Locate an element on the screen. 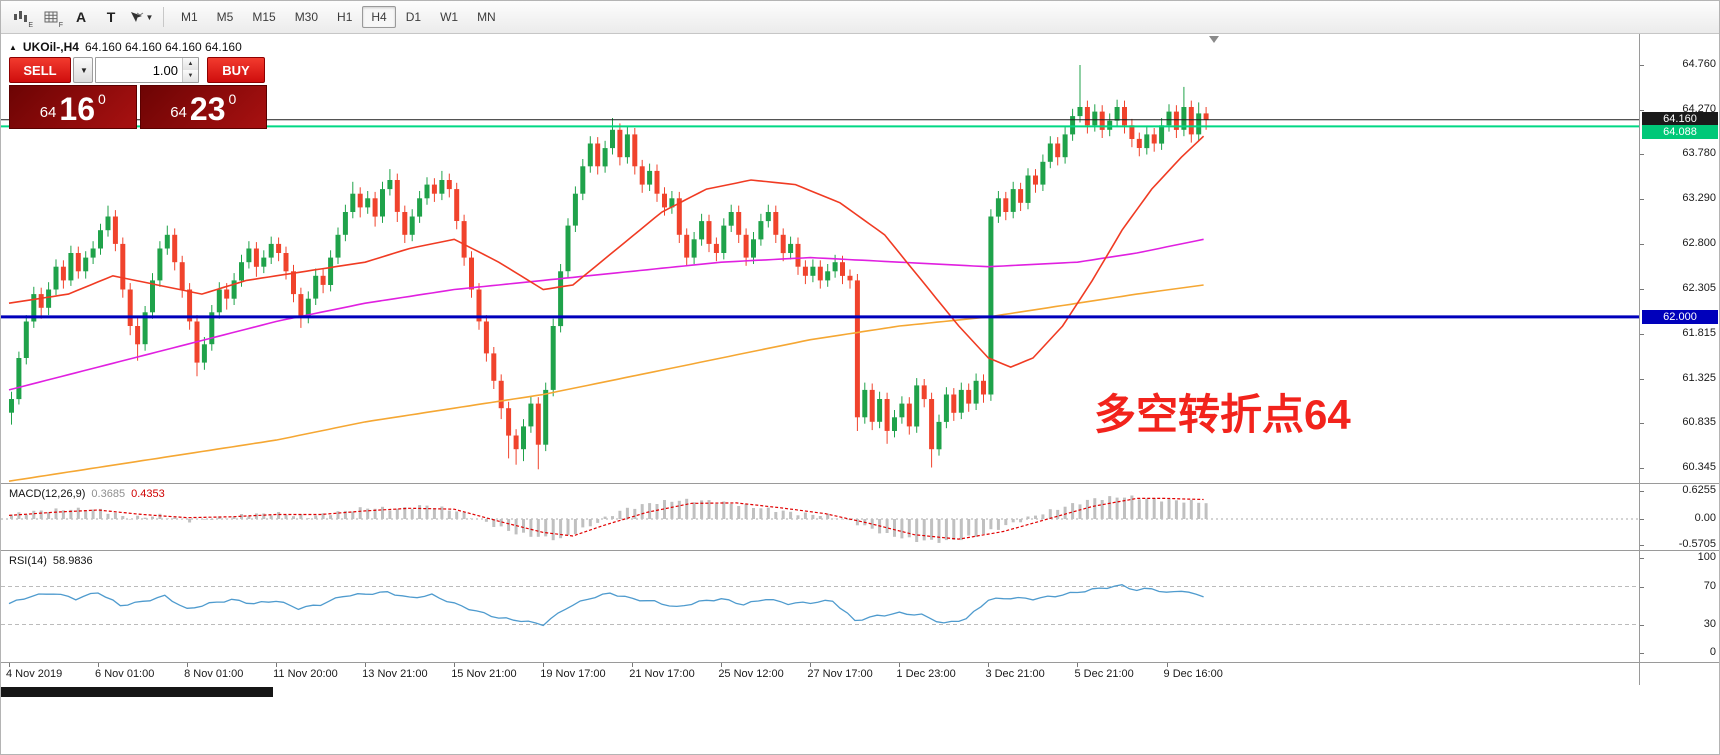  symbol-period-label: UKOil-,H4 is located at coordinates (50, 47).